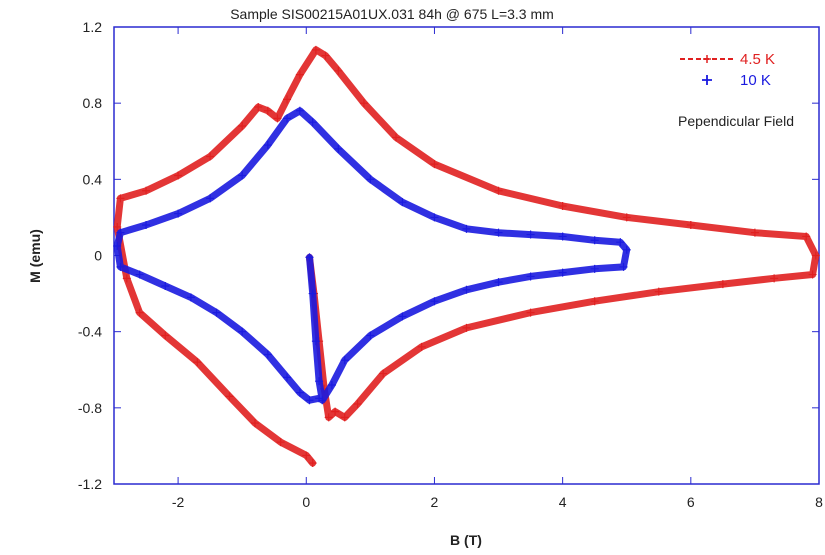  I want to click on x-axis-label: B (T), so click(466, 540).